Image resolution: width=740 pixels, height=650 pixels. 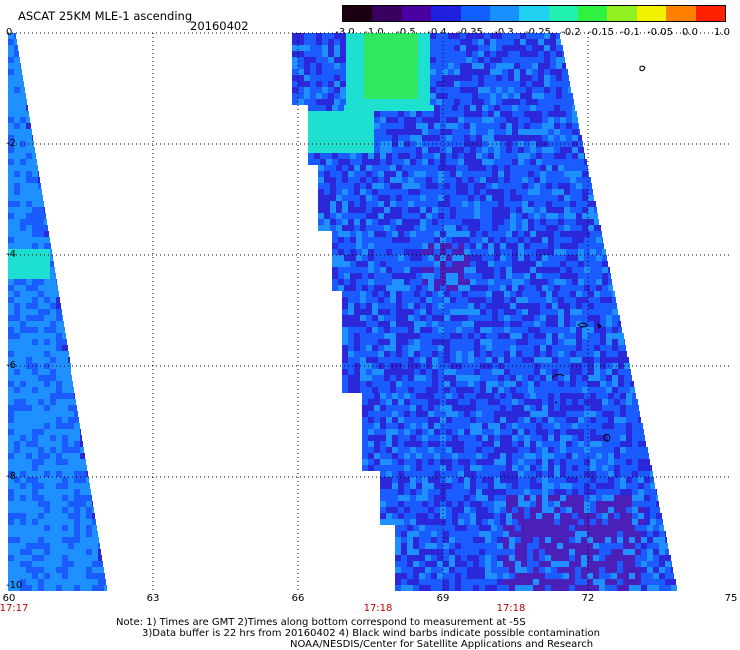 I want to click on colorbar-segment, so click(x=358, y=13).